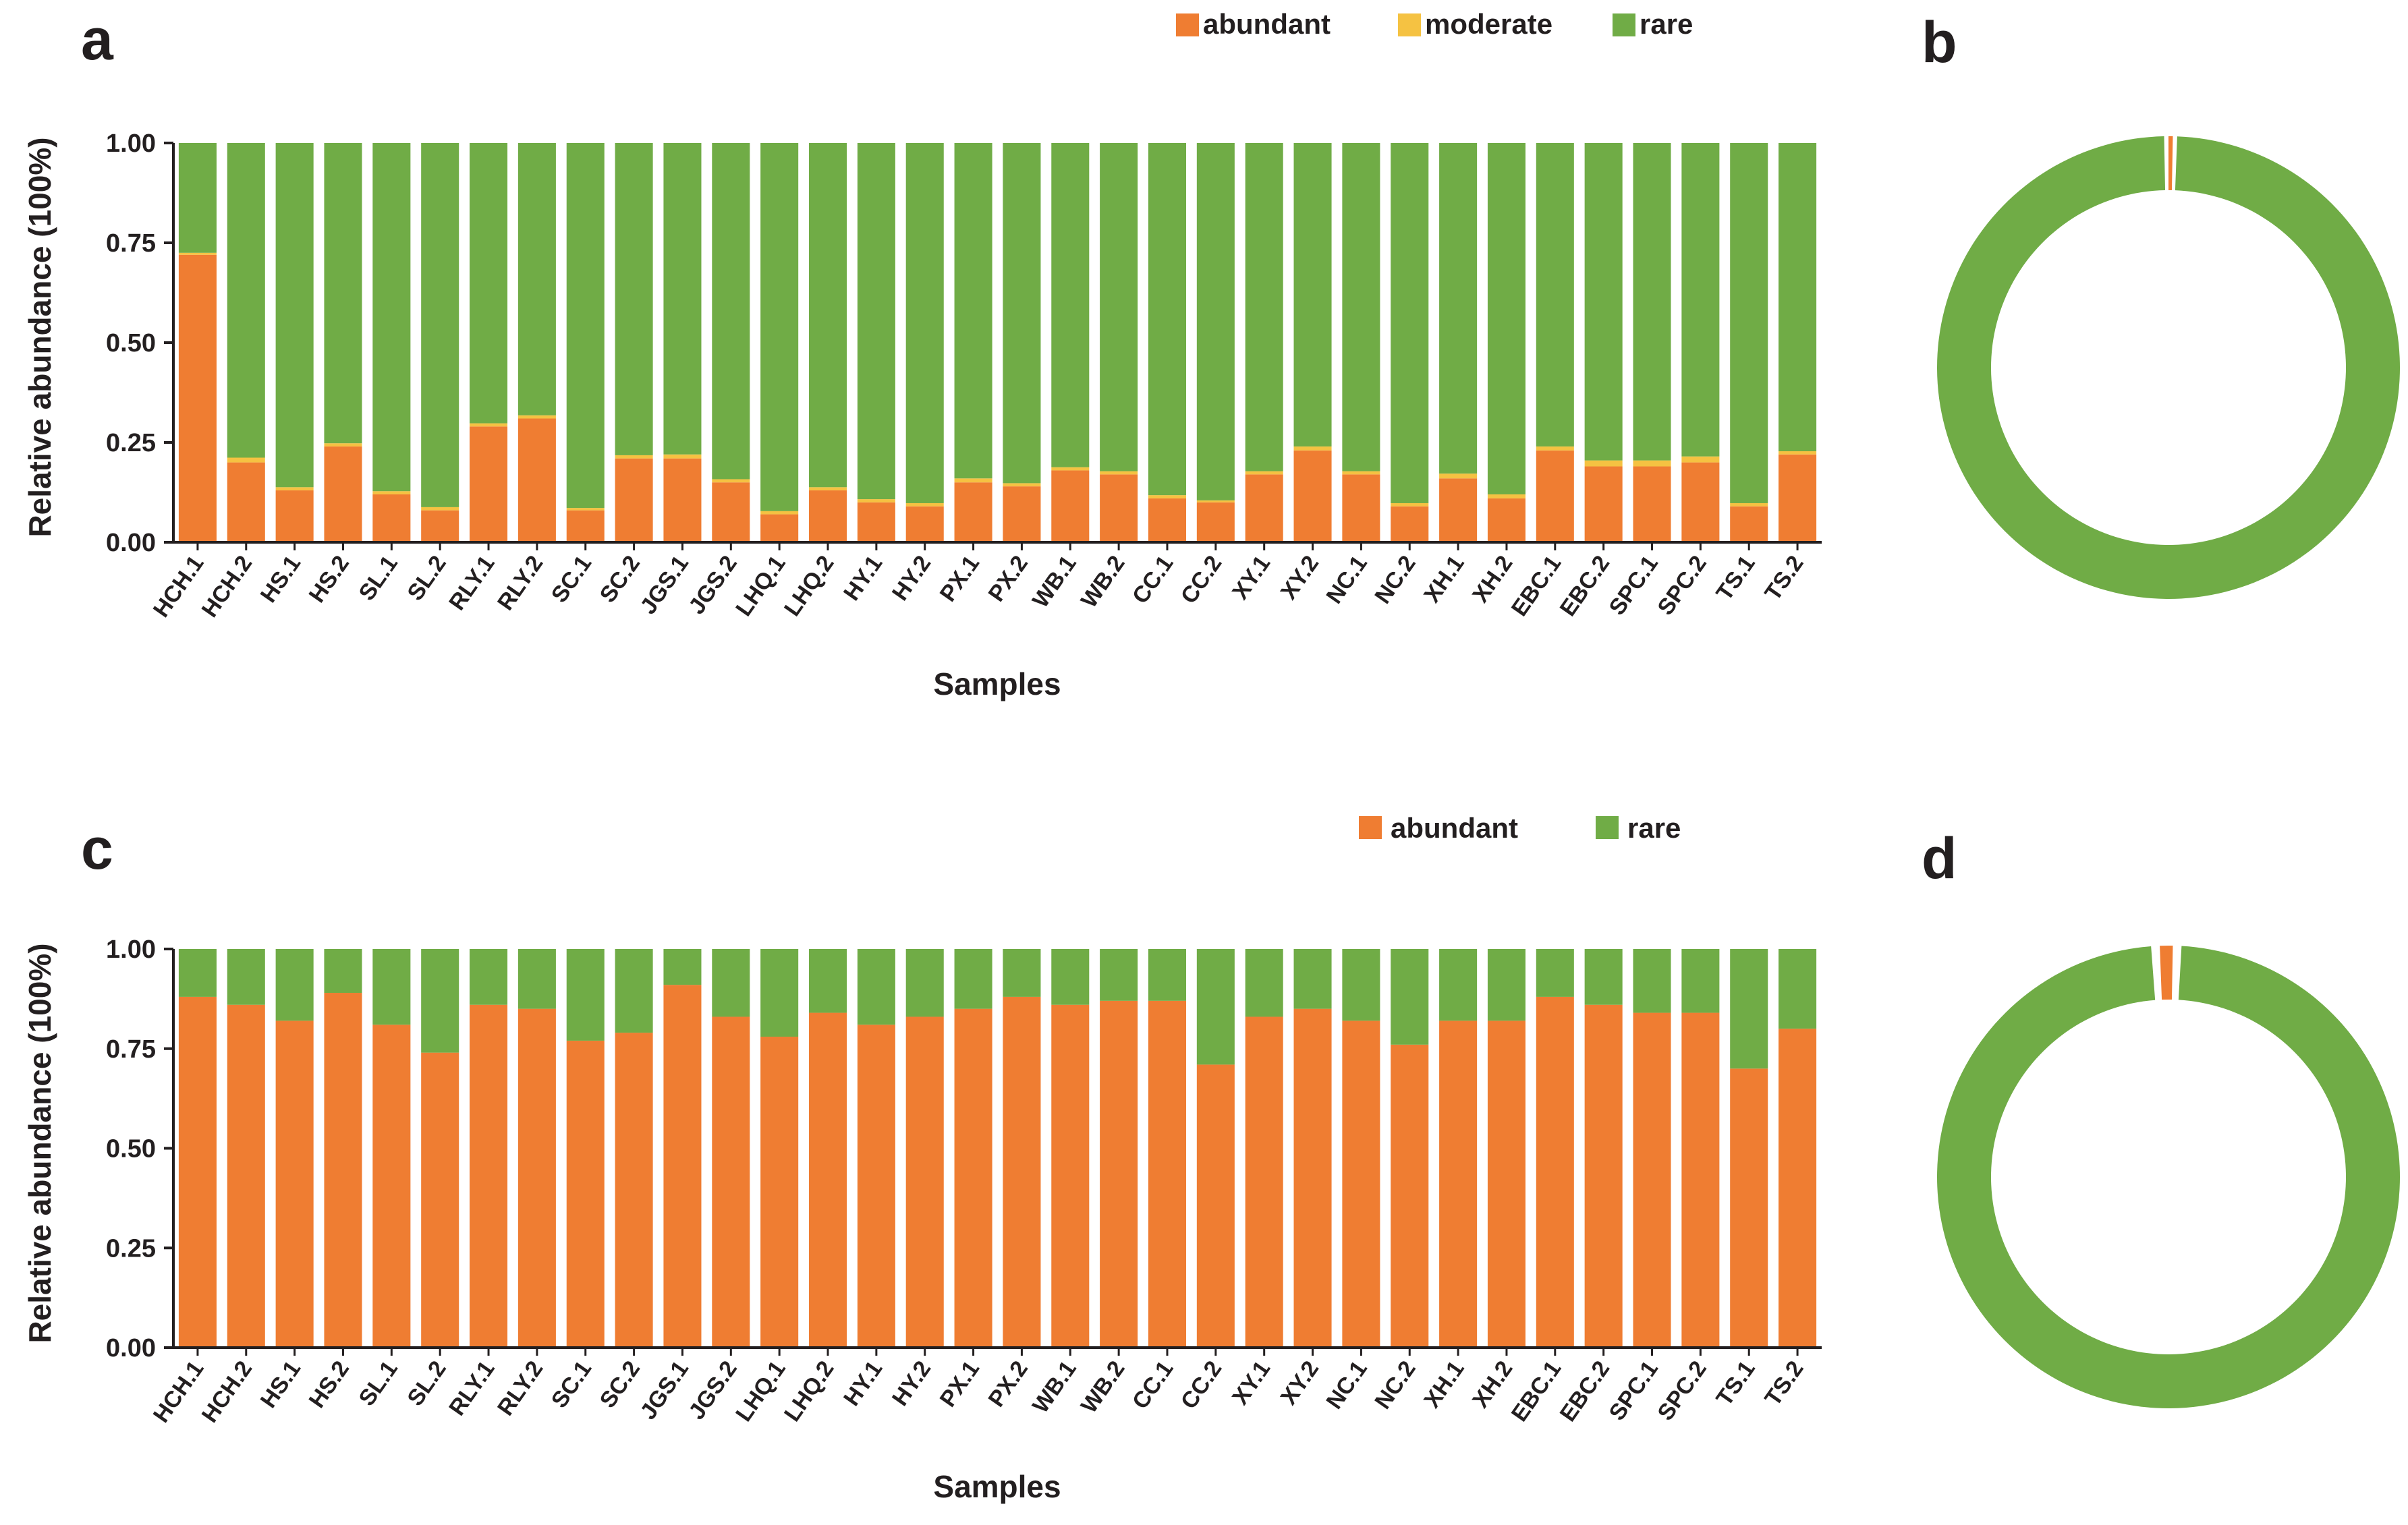 The width and height of the screenshot is (2408, 1525). Describe the element at coordinates (731, 1182) in the screenshot. I see `bar-abundant-JGS-2-c` at that location.